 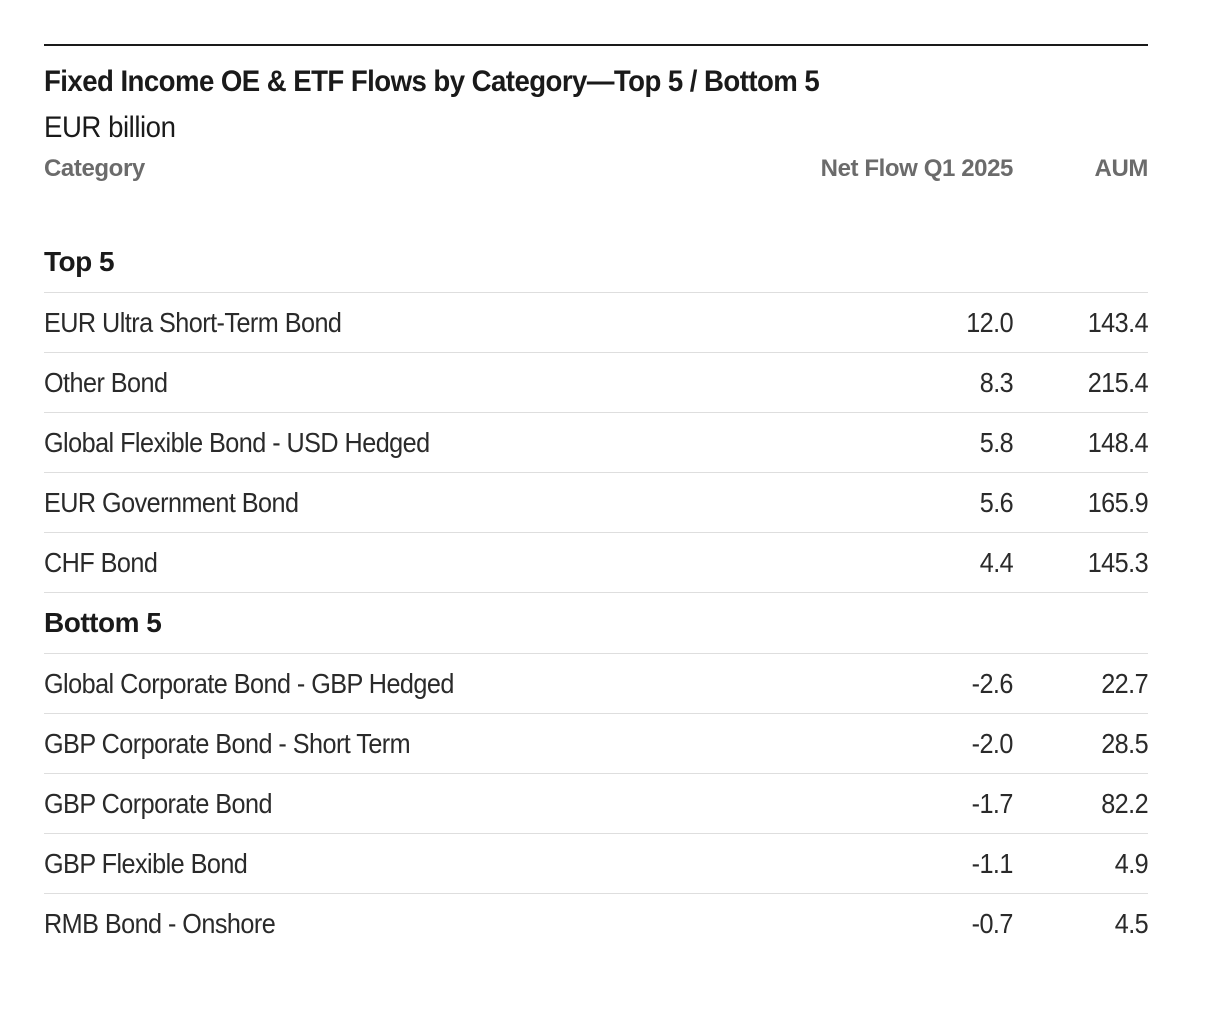 What do you see at coordinates (110, 127) in the screenshot?
I see `chart-subtitle: EUR billion` at bounding box center [110, 127].